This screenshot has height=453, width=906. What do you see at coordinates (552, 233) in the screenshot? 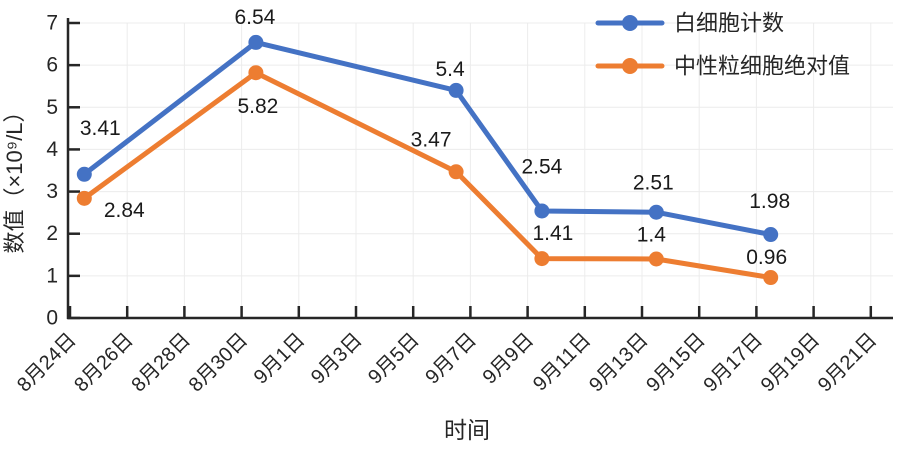
I see `data-label: 1.41` at bounding box center [552, 233].